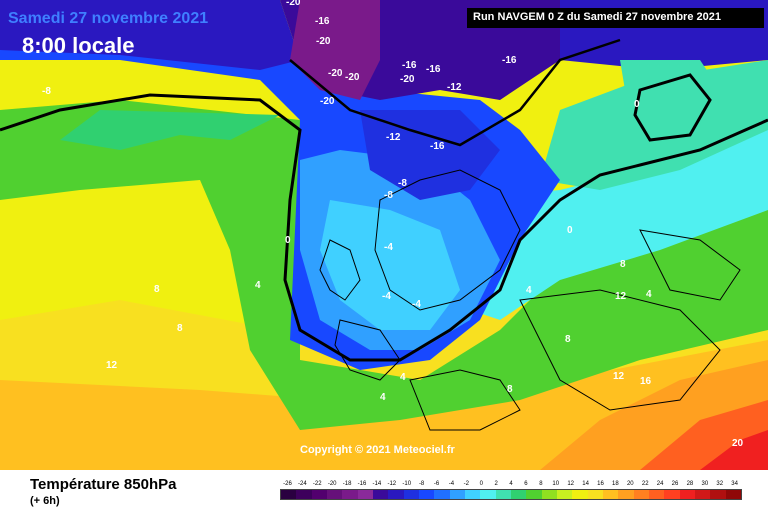 The image size is (768, 512). Describe the element at coordinates (481, 484) in the screenshot. I see `scale-tick-label: 0` at that location.